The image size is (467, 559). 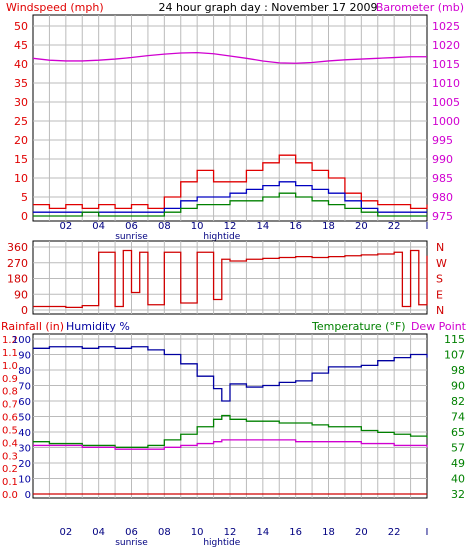 I want to click on hour-tick-label: 18, so click(x=328, y=532).